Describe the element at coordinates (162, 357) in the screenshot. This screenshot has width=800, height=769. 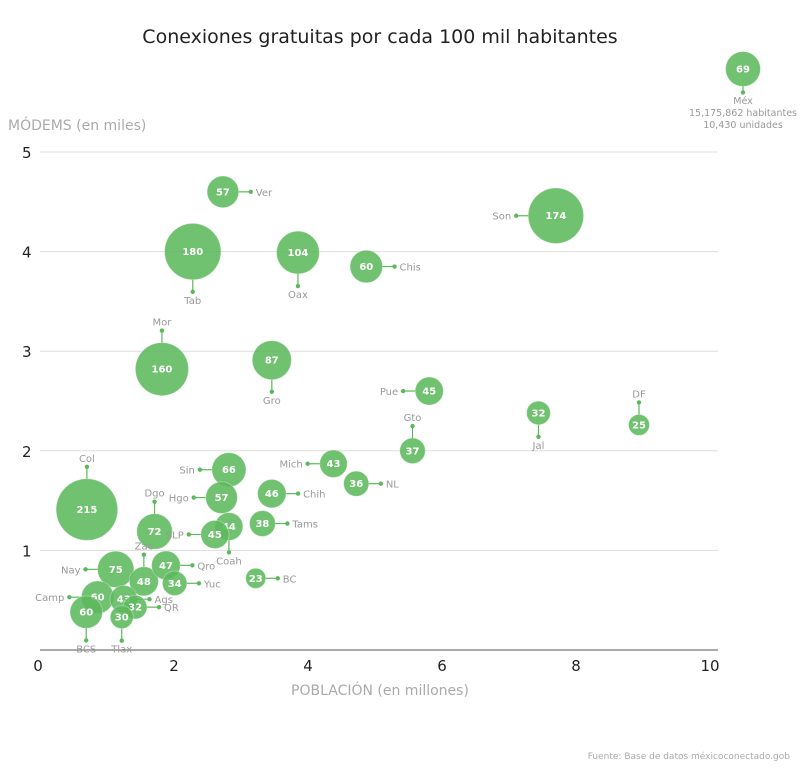
I see `bubble-mor: 160 Mor` at that location.